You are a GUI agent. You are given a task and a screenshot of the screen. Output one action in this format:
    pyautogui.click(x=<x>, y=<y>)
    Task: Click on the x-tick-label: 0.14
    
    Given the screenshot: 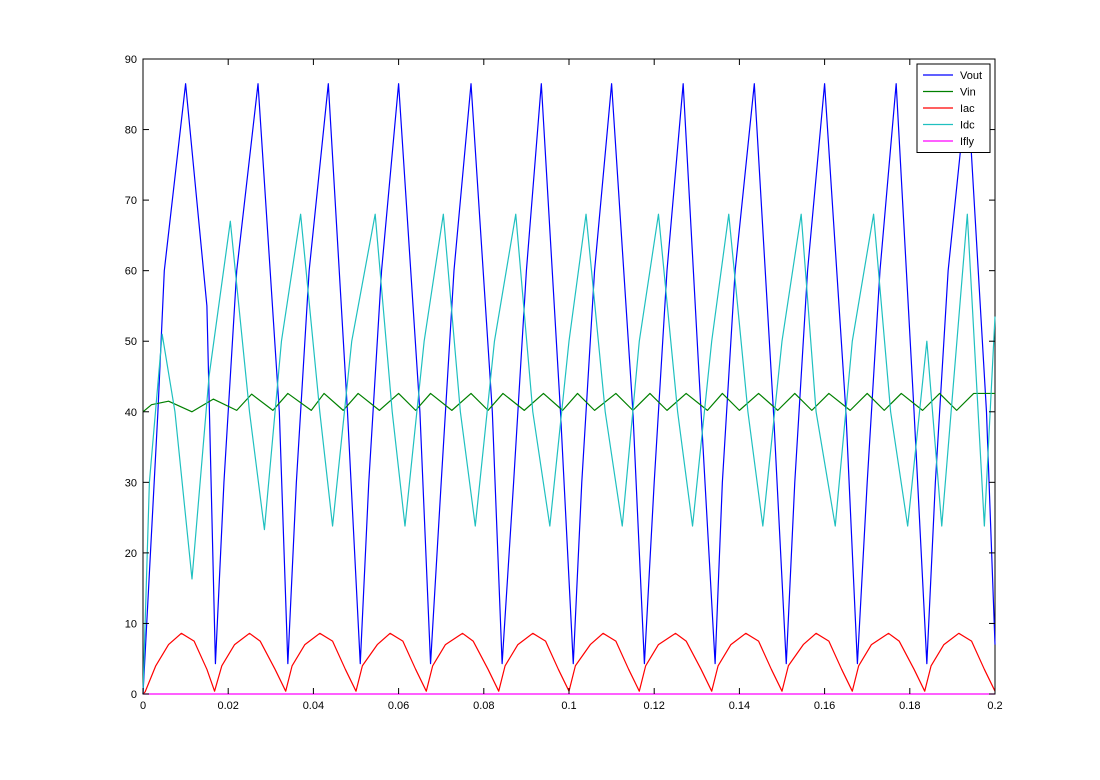 What is the action you would take?
    pyautogui.click(x=739, y=706)
    